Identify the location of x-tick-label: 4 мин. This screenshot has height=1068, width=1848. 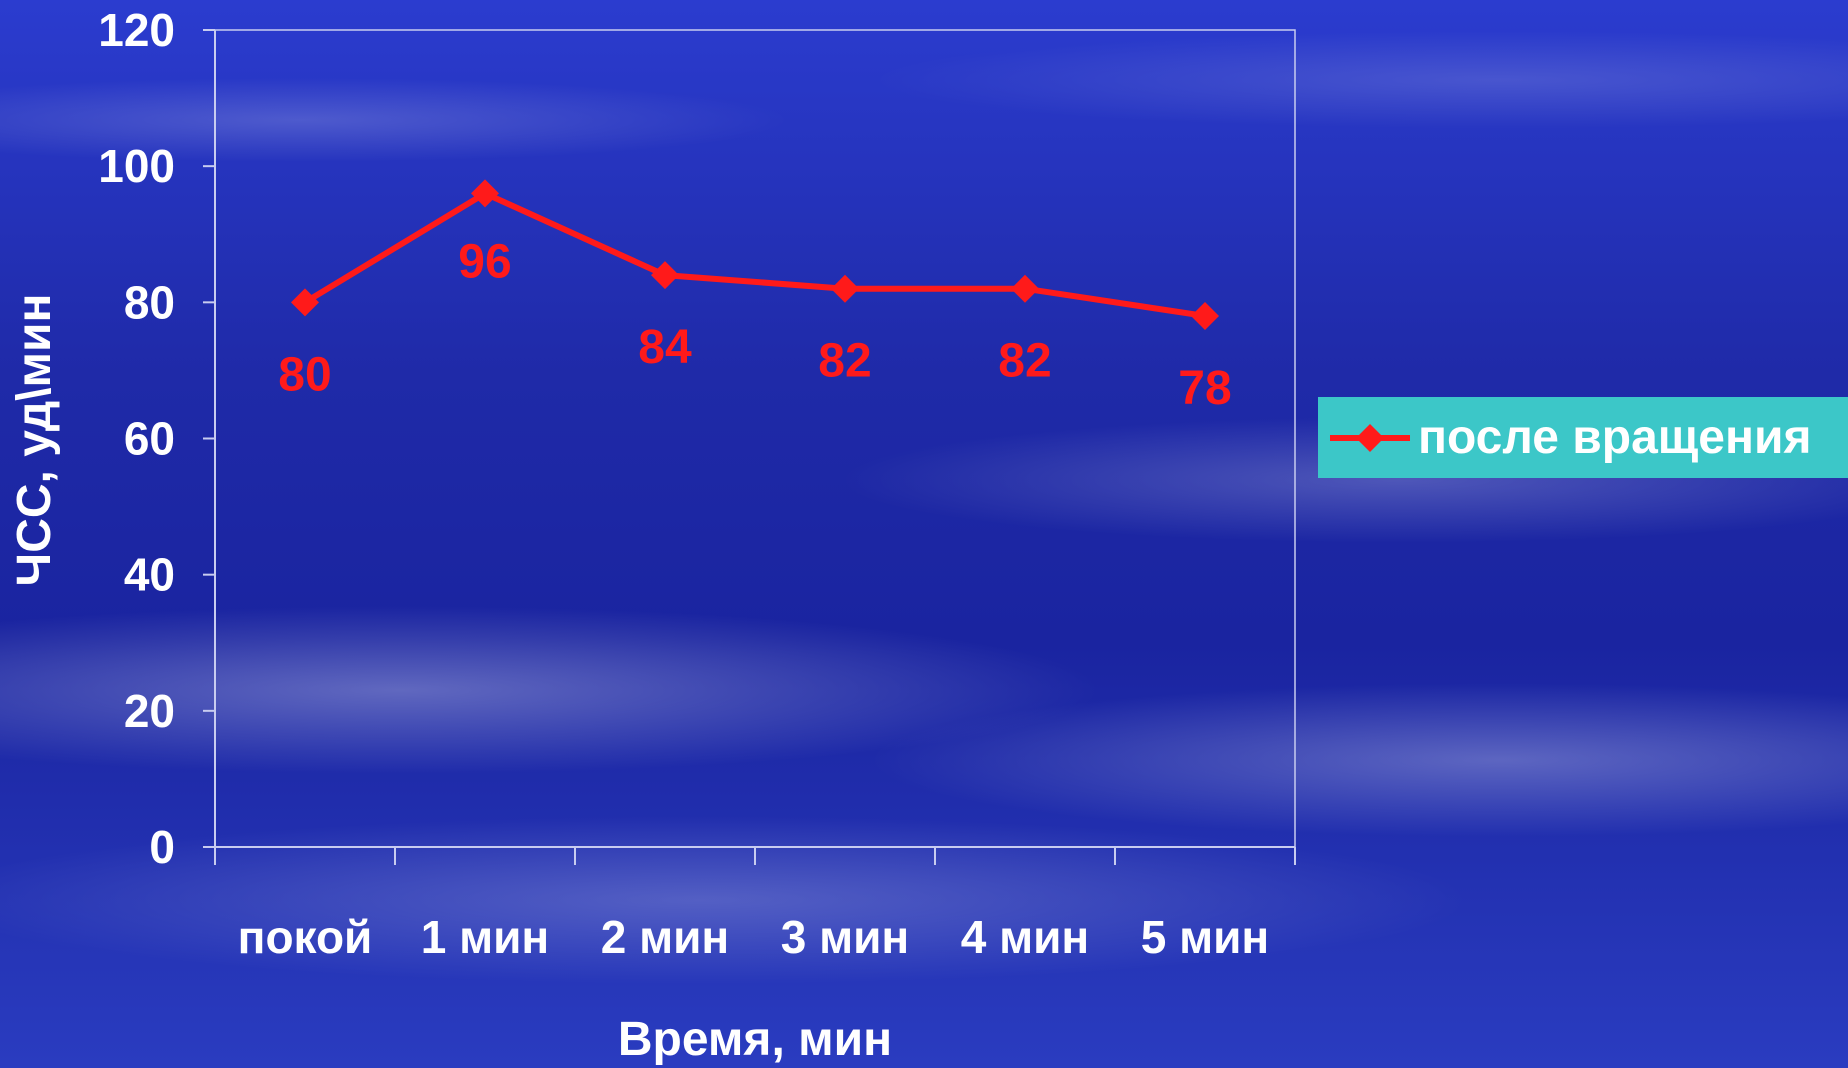
(1025, 937).